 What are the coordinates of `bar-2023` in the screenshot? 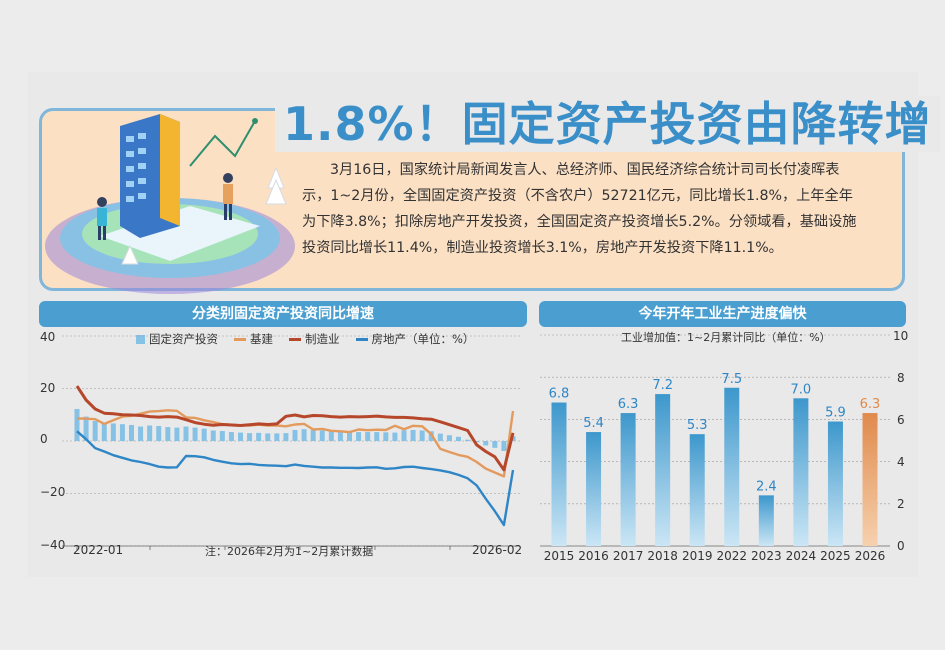 It's located at (766, 520).